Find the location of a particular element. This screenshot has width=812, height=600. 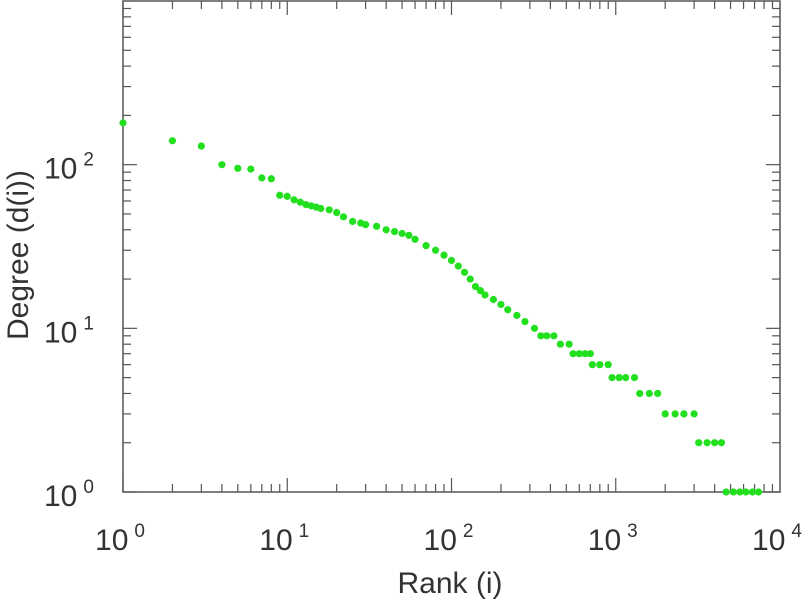

y-tick-label: 10 0 is located at coordinates (69, 495).